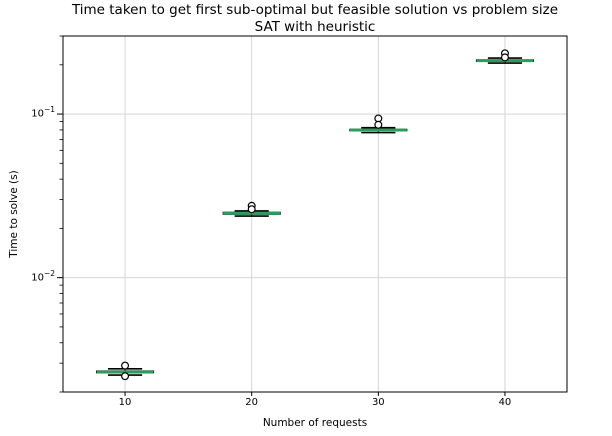 This screenshot has width=612, height=436. Describe the element at coordinates (43, 275) in the screenshot. I see `y-tick-label: 10⁻²` at that location.